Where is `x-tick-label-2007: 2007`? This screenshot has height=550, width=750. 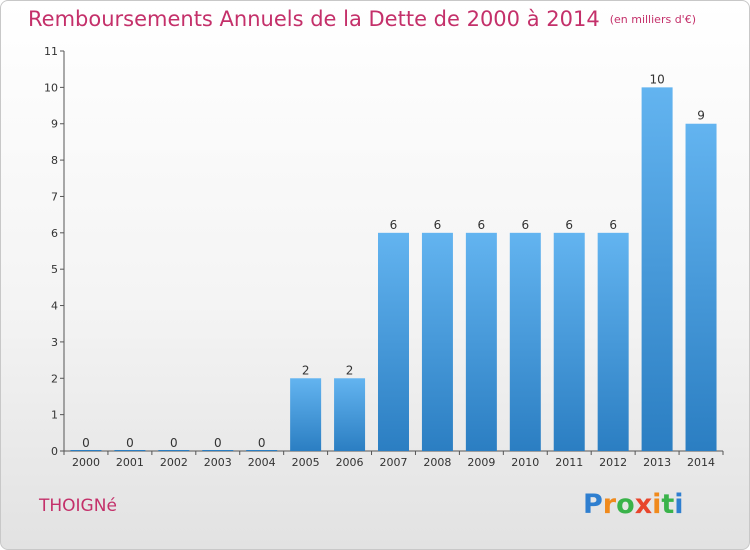 x-tick-label-2007: 2007 is located at coordinates (394, 462).